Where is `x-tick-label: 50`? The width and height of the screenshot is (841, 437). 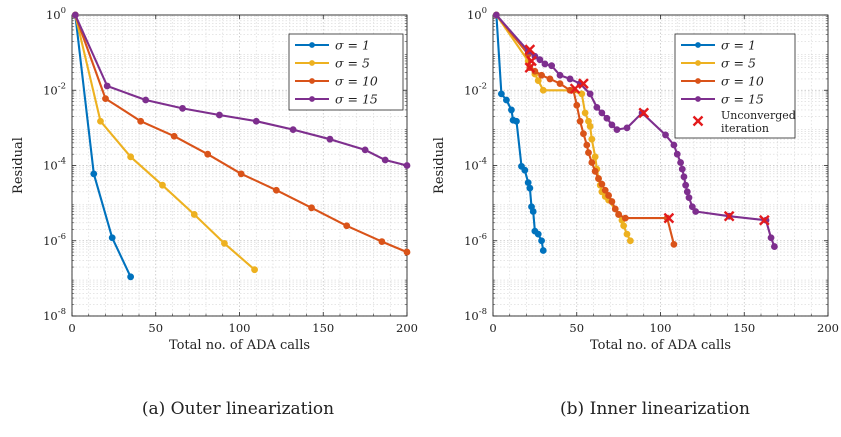
x-tick-label: 50 is located at coordinates (155, 328).